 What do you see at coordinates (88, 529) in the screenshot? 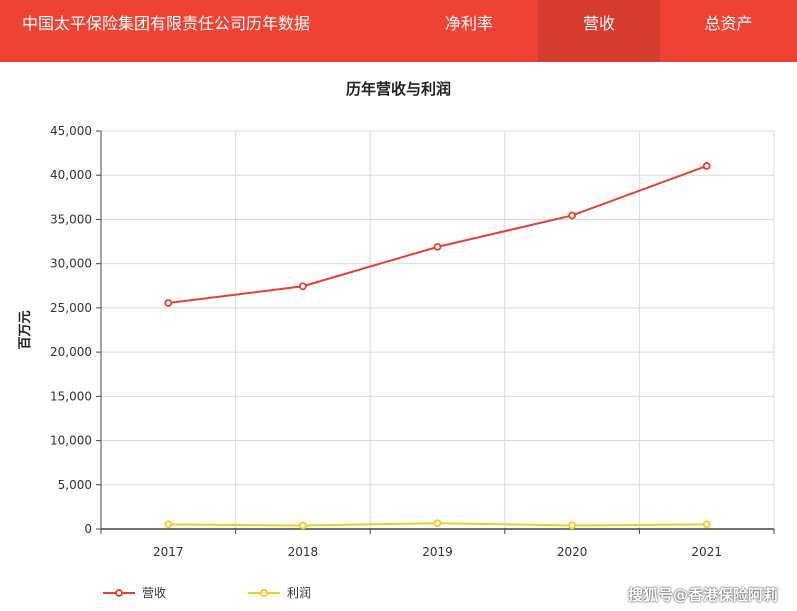
I see `y-tick-label: 0` at bounding box center [88, 529].